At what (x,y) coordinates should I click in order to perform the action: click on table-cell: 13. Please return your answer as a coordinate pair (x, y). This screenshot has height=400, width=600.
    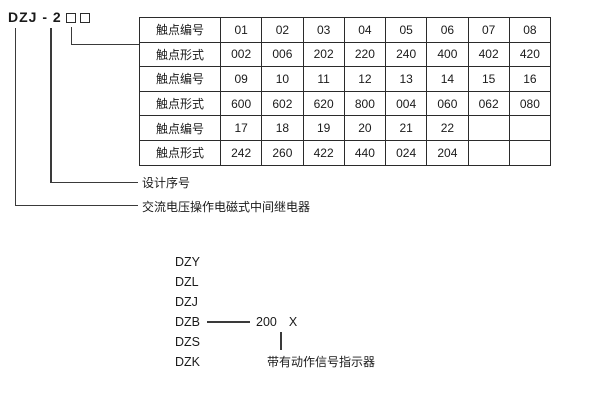
    Looking at the image, I should click on (406, 79).